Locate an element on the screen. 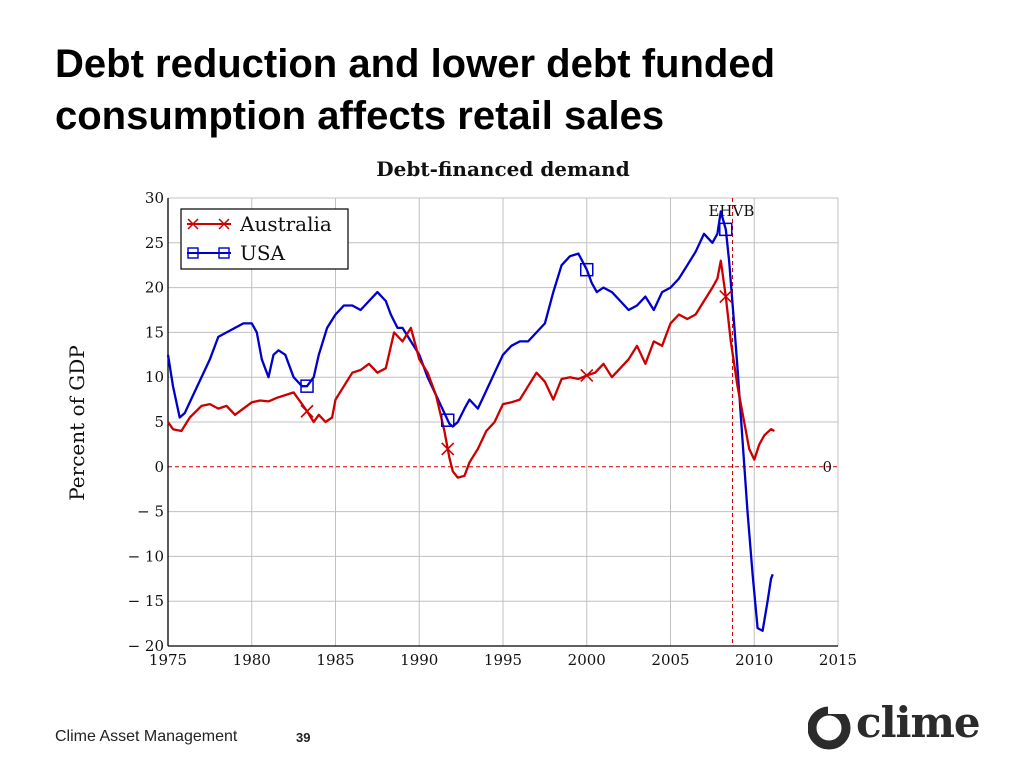 This screenshot has width=1024, height=768. y-tick-label: 25 is located at coordinates (154, 243).